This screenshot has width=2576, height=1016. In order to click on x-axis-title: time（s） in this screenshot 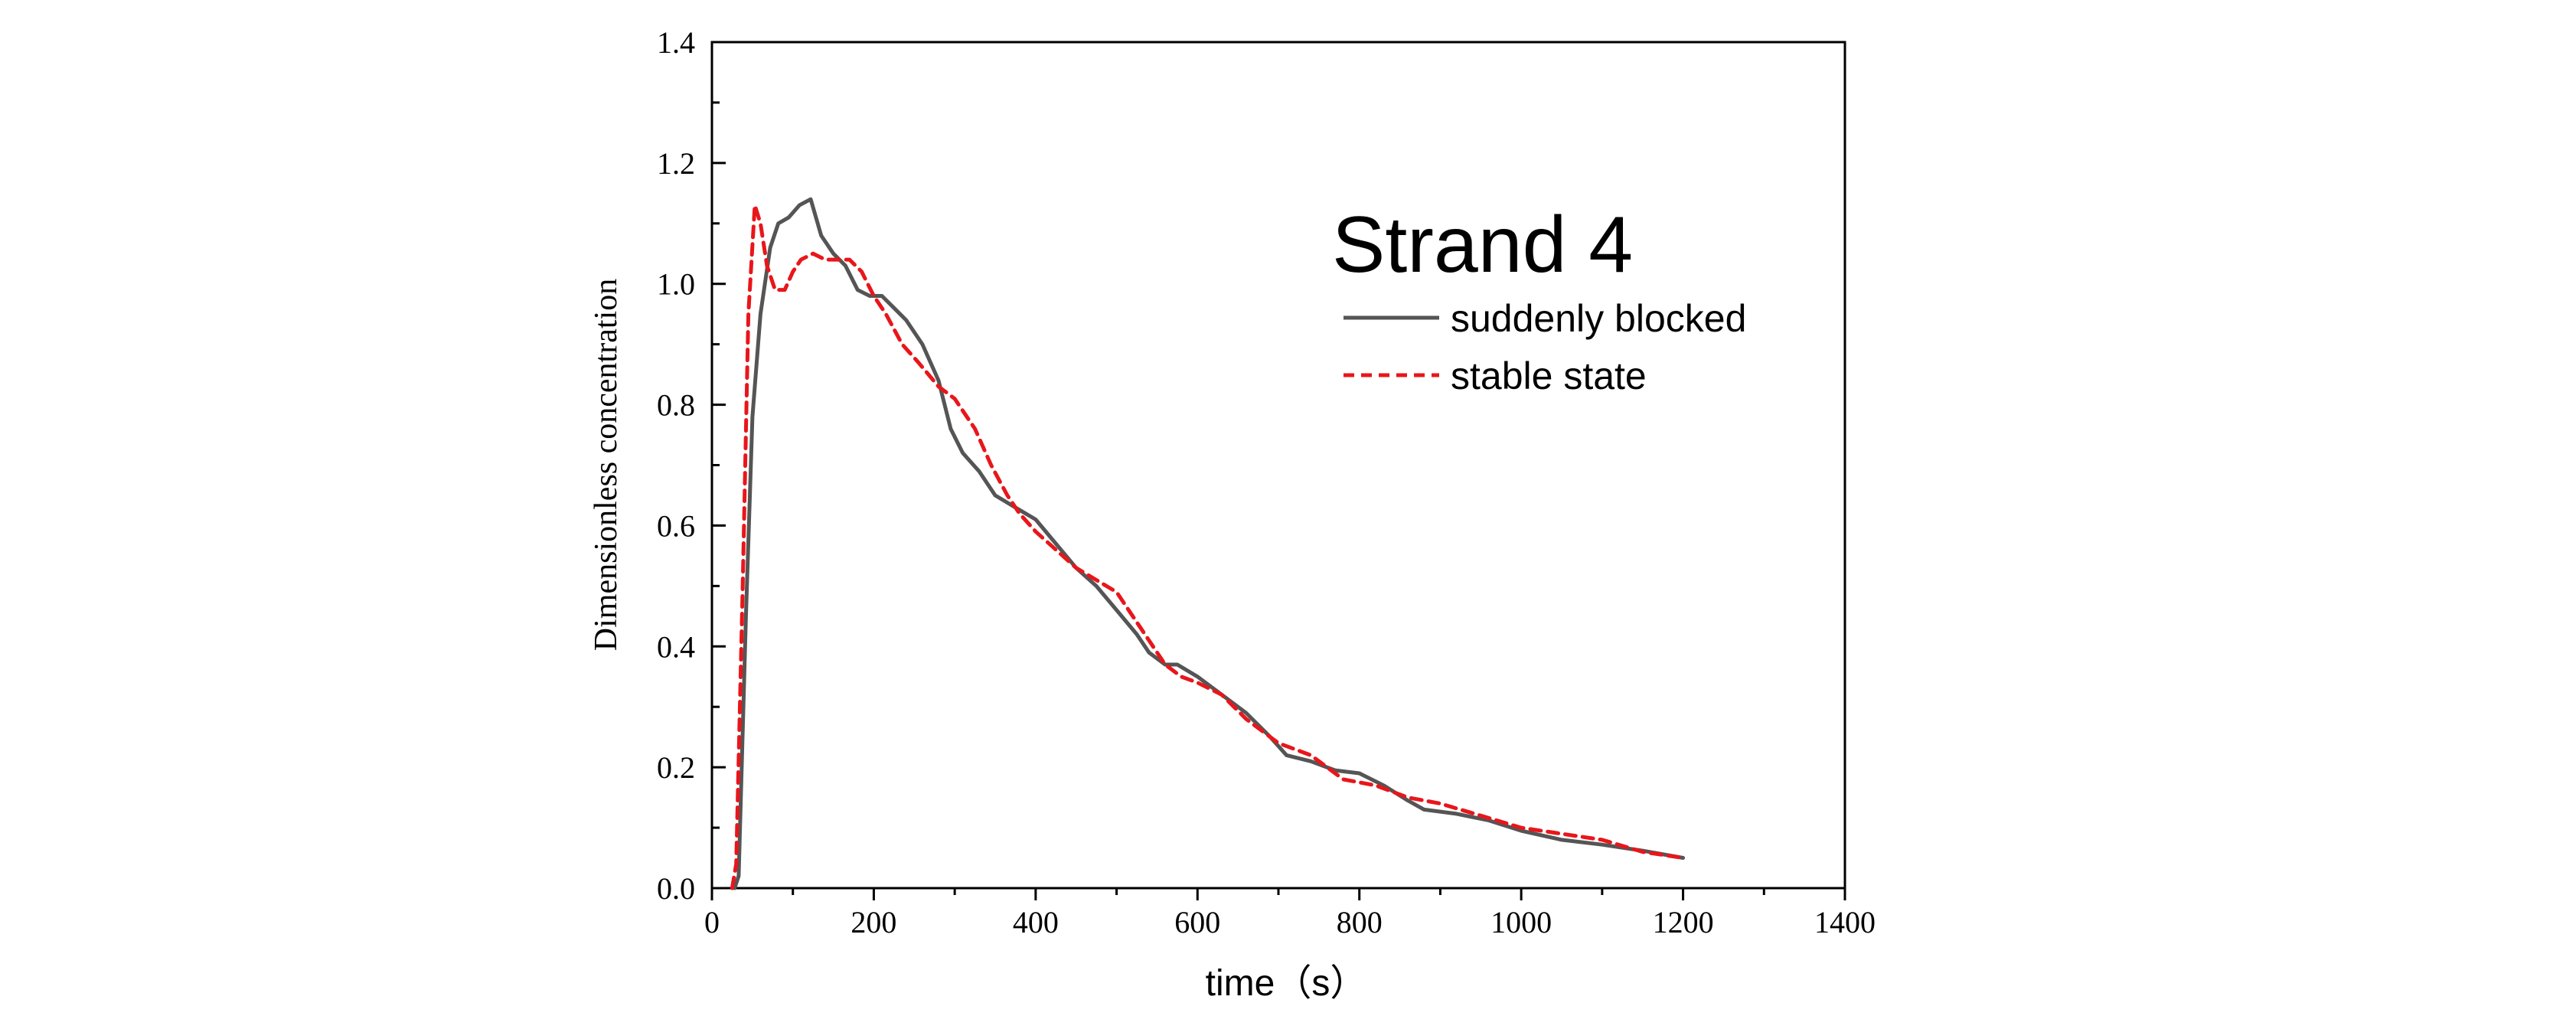, I will do `click(1286, 983)`.